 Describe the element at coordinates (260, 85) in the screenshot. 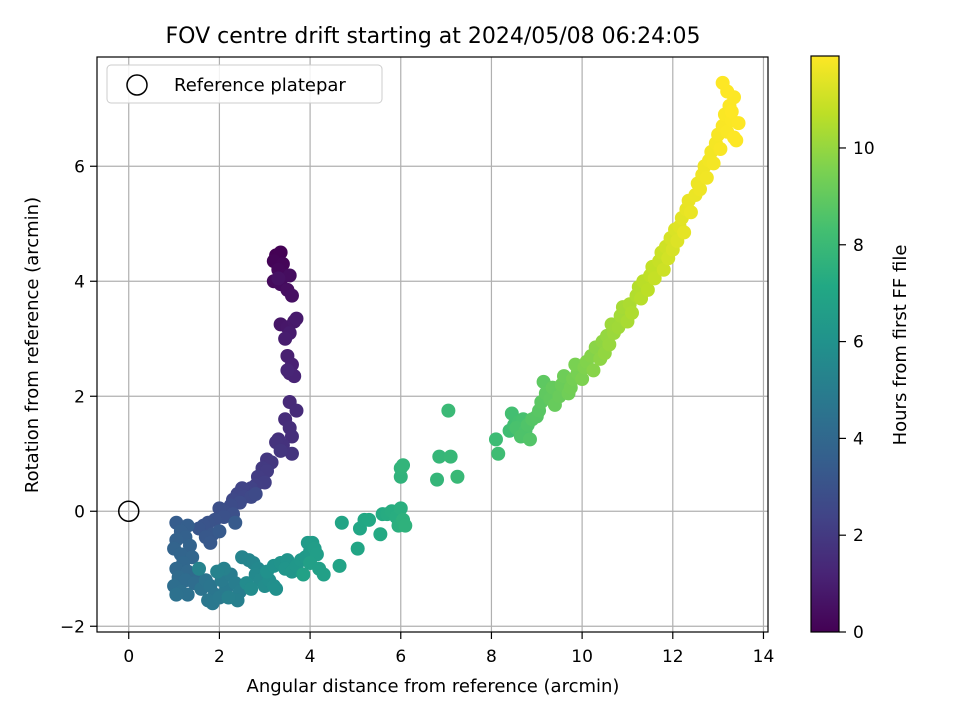

I see `legend-entry-label: Reference platepar` at that location.